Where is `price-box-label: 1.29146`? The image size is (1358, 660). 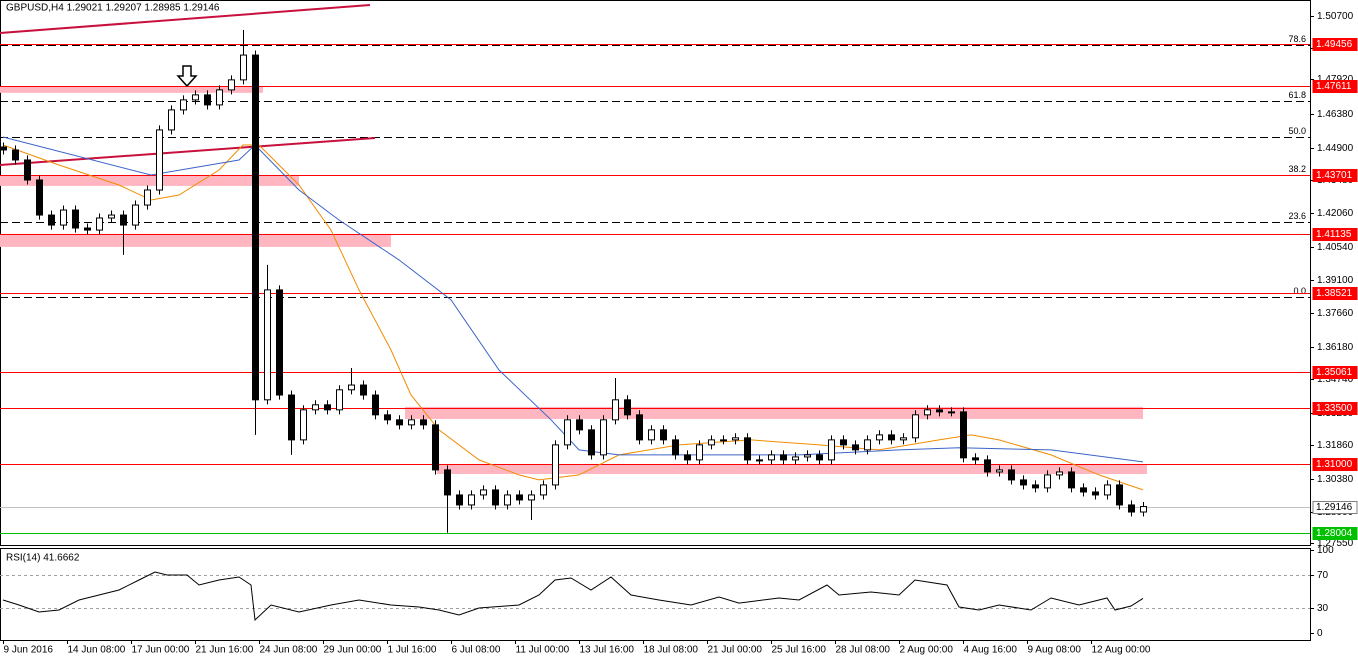
price-box-label: 1.29146 is located at coordinates (1334, 507).